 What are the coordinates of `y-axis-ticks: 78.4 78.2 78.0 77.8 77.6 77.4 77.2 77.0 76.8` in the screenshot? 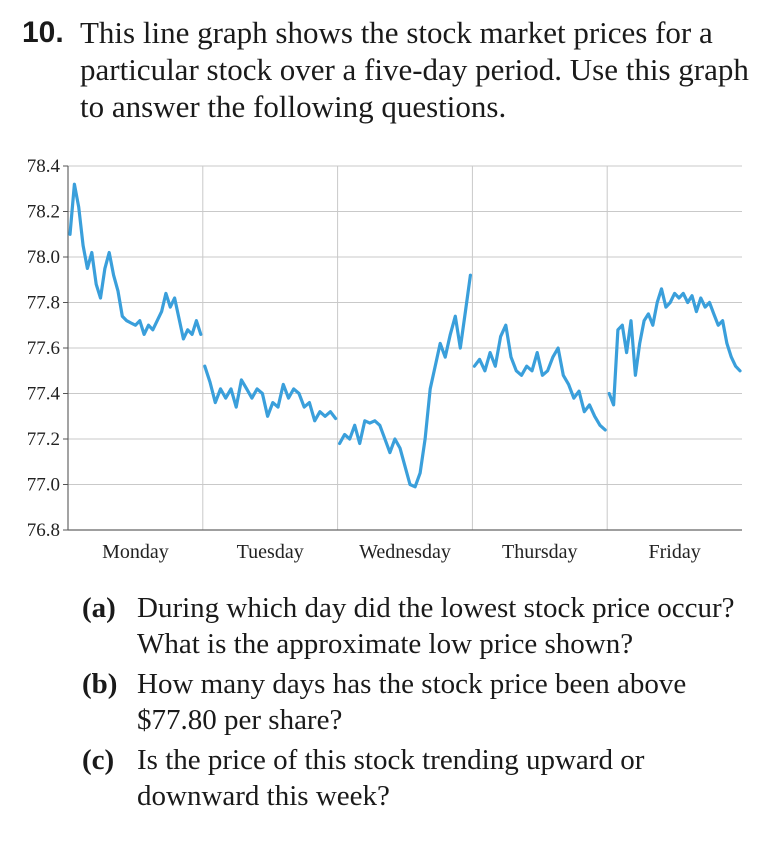 It's located at (47, 348).